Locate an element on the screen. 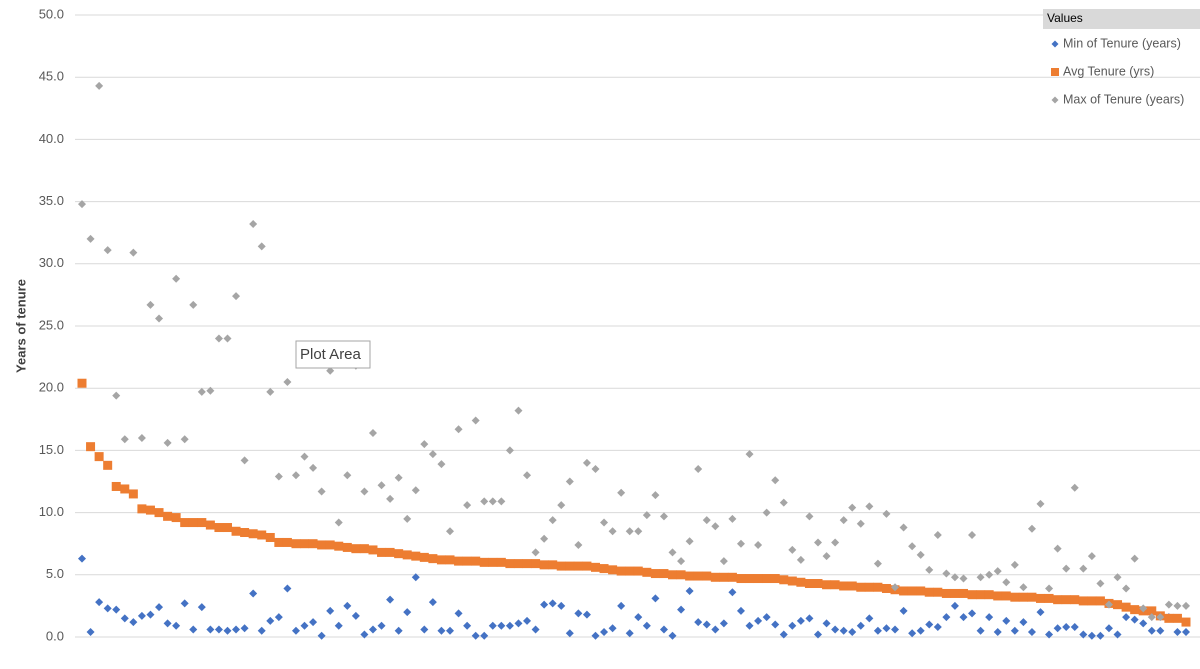 Image resolution: width=1200 pixels, height=669 pixels. y-tick-label: 45.0 is located at coordinates (51, 76).